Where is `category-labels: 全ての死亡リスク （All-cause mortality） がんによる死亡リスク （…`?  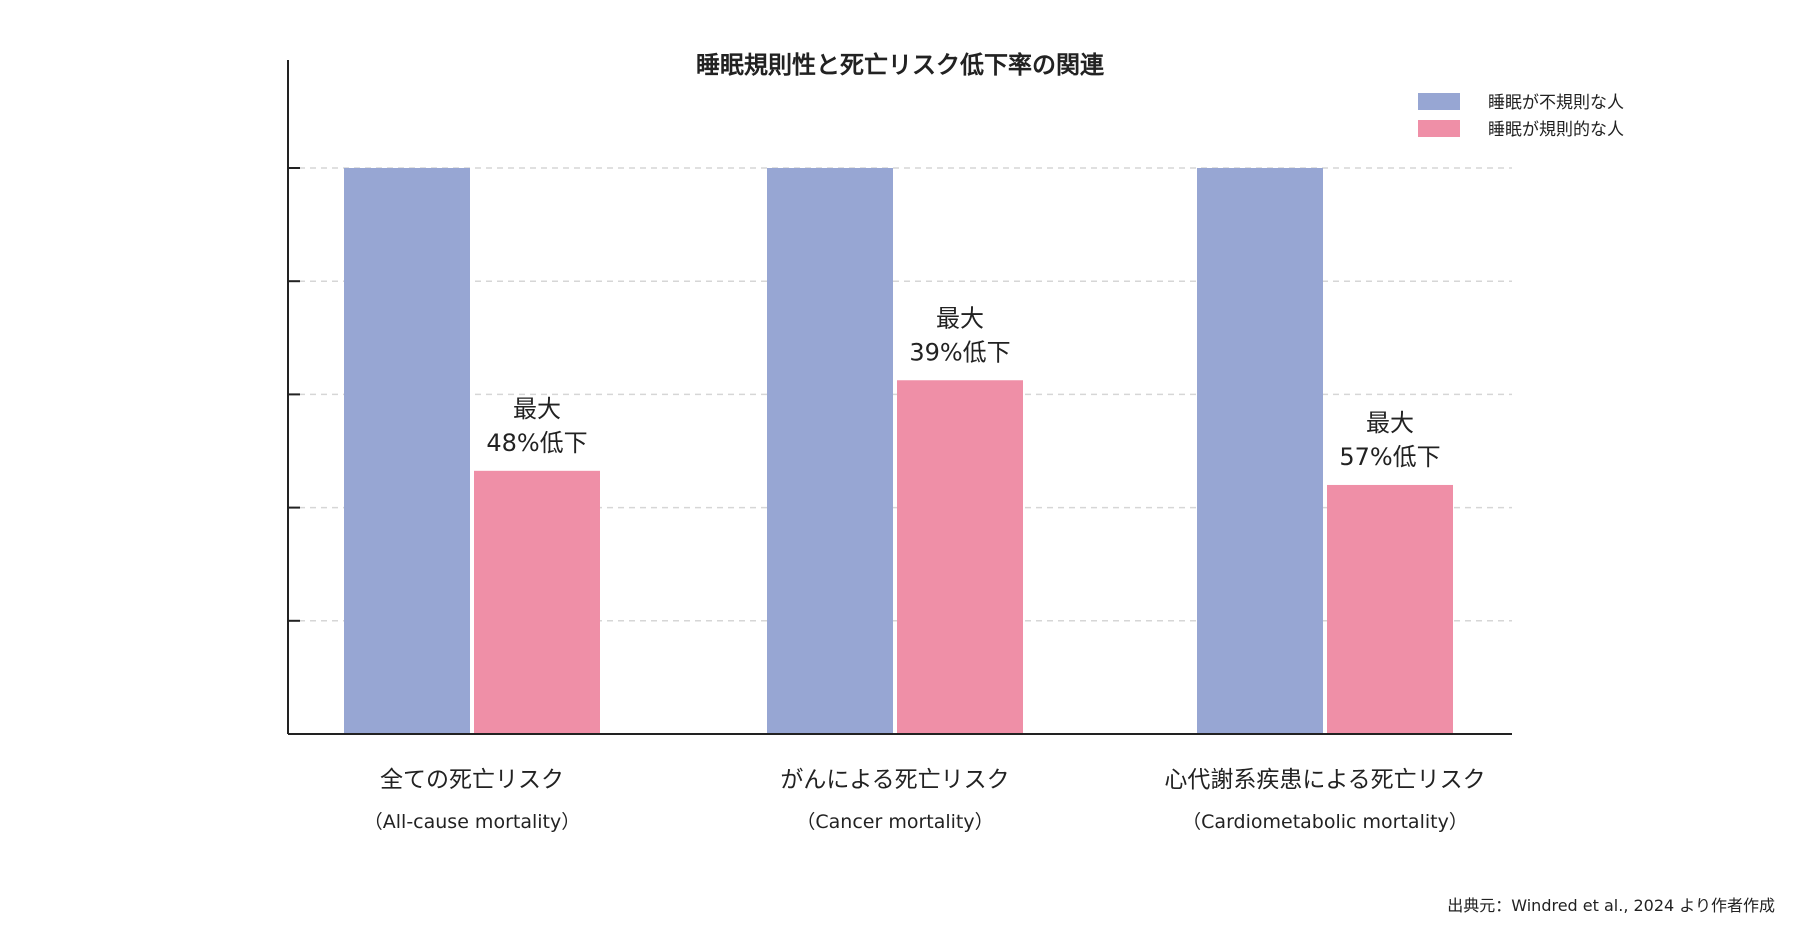
category-labels: 全ての死亡リスク （All-cause mortality） がんによる死亡リスク （… is located at coordinates (925, 800).